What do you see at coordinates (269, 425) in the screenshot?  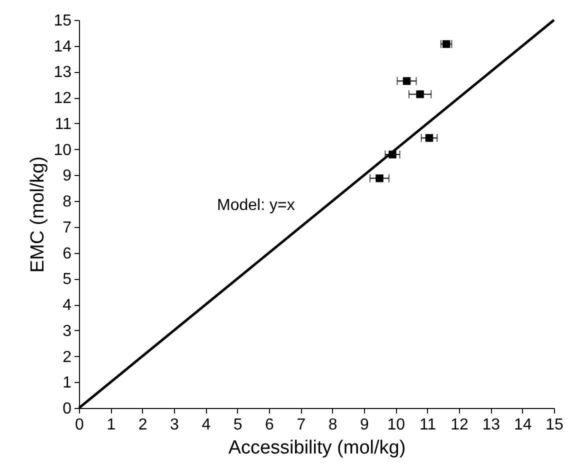 I see `x-tick-label: 6` at bounding box center [269, 425].